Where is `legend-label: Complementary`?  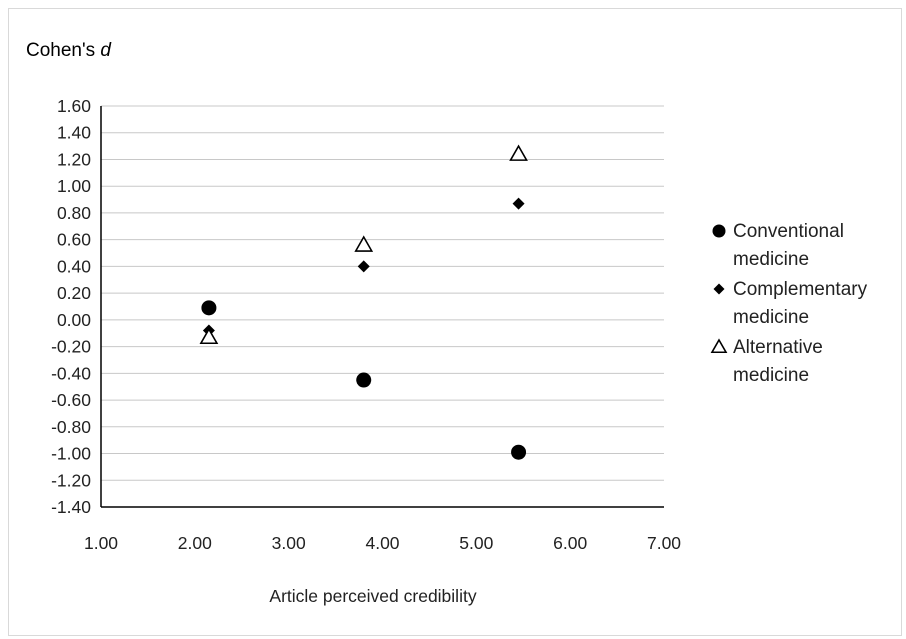 legend-label: Complementary is located at coordinates (800, 289).